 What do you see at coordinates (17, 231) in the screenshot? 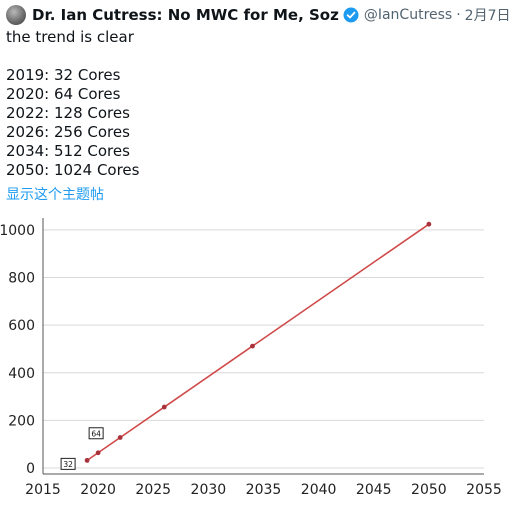
I see `y-tick-label: 1000` at bounding box center [17, 231].